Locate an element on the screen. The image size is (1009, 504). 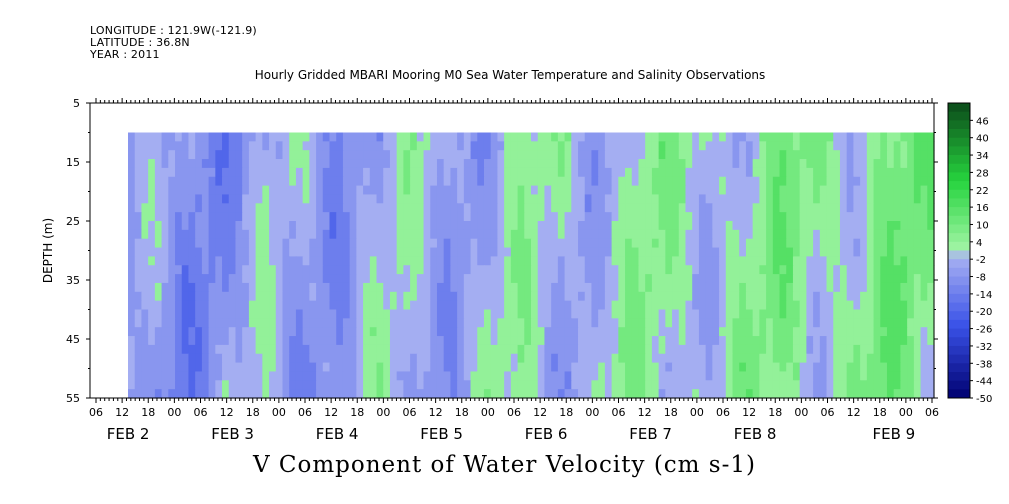
x-axis-title: V Component of Water Velocity (cm s-1) is located at coordinates (504, 465).